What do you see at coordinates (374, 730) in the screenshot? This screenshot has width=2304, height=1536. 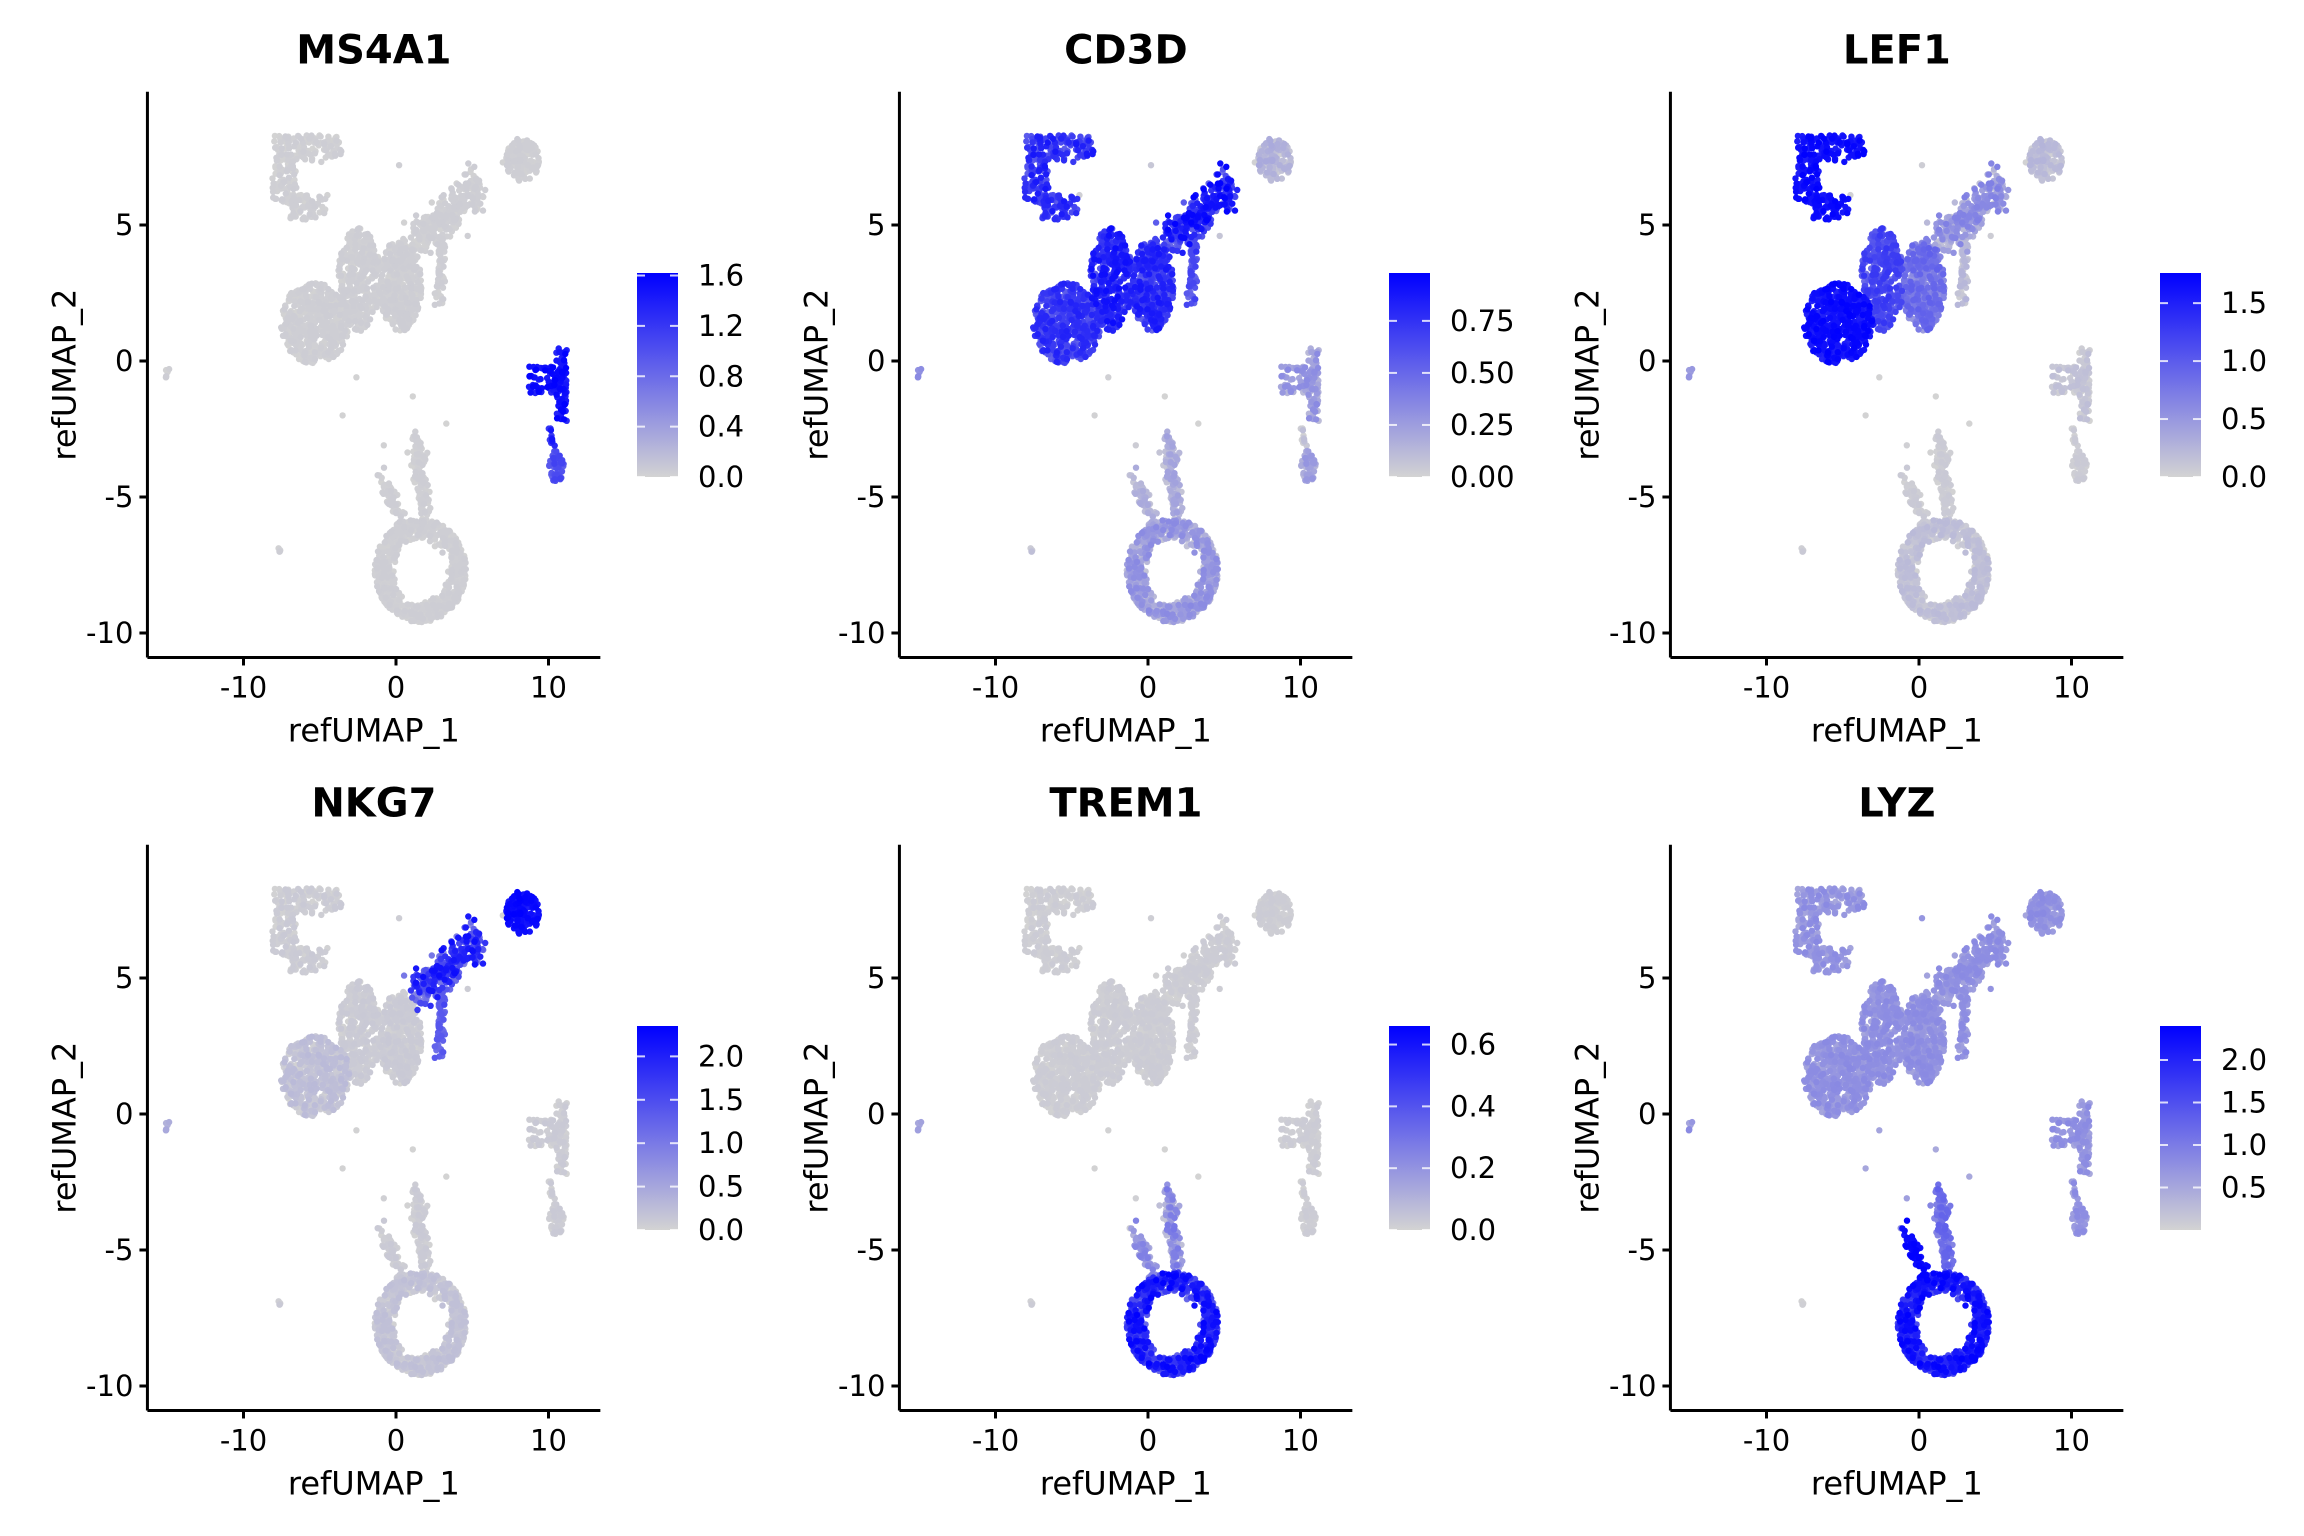 I see `x-axis-title: refUMAP_1` at bounding box center [374, 730].